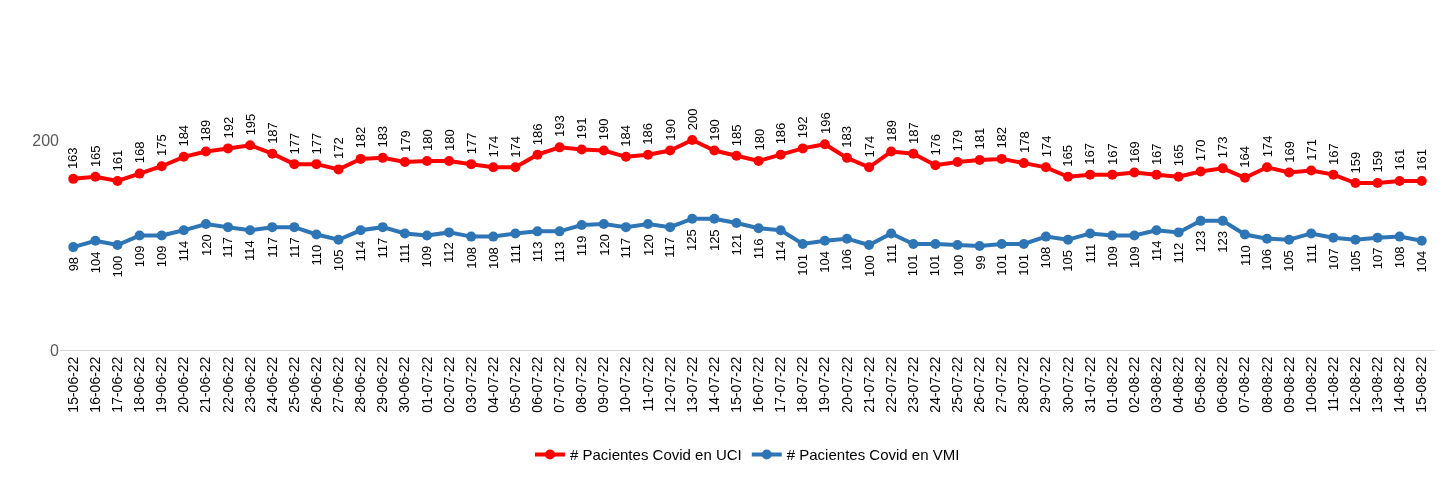 The height and width of the screenshot is (481, 1445). I want to click on x-tick-label: 20-07-22, so click(846, 384).